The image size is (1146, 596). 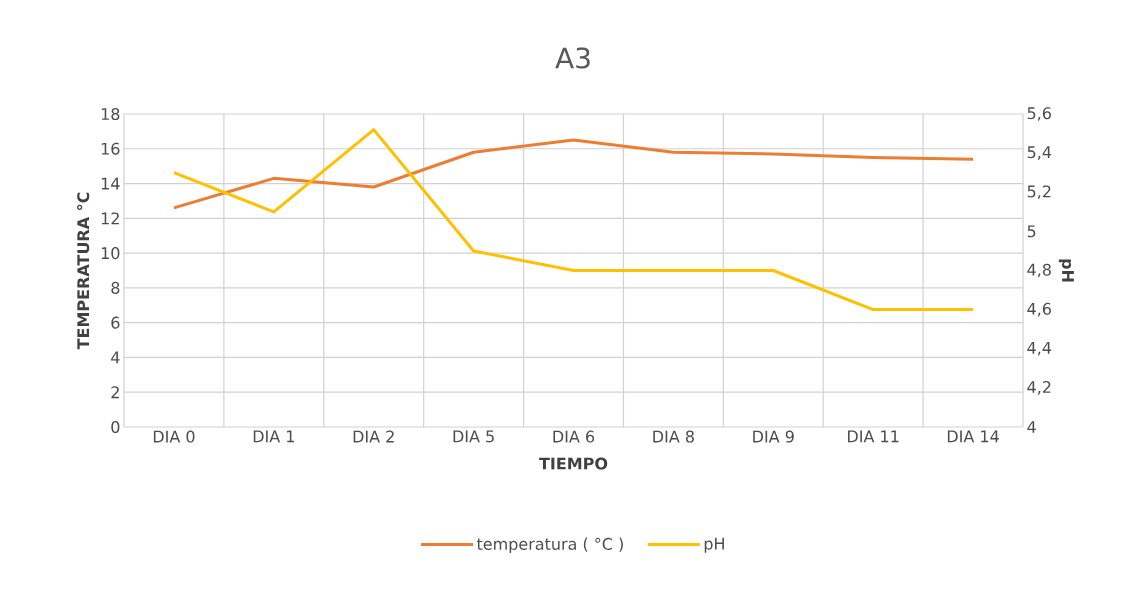 I want to click on y2-tick-label: 4,2, so click(x=1039, y=388).